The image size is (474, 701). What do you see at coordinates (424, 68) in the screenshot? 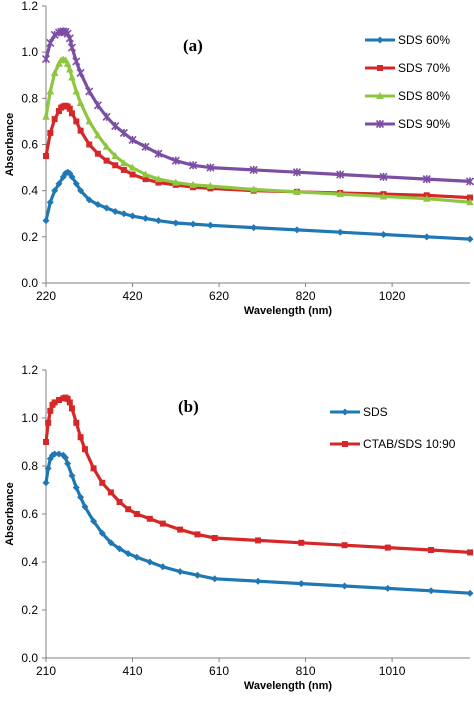
I see `legend-label: SDS 70%` at bounding box center [424, 68].